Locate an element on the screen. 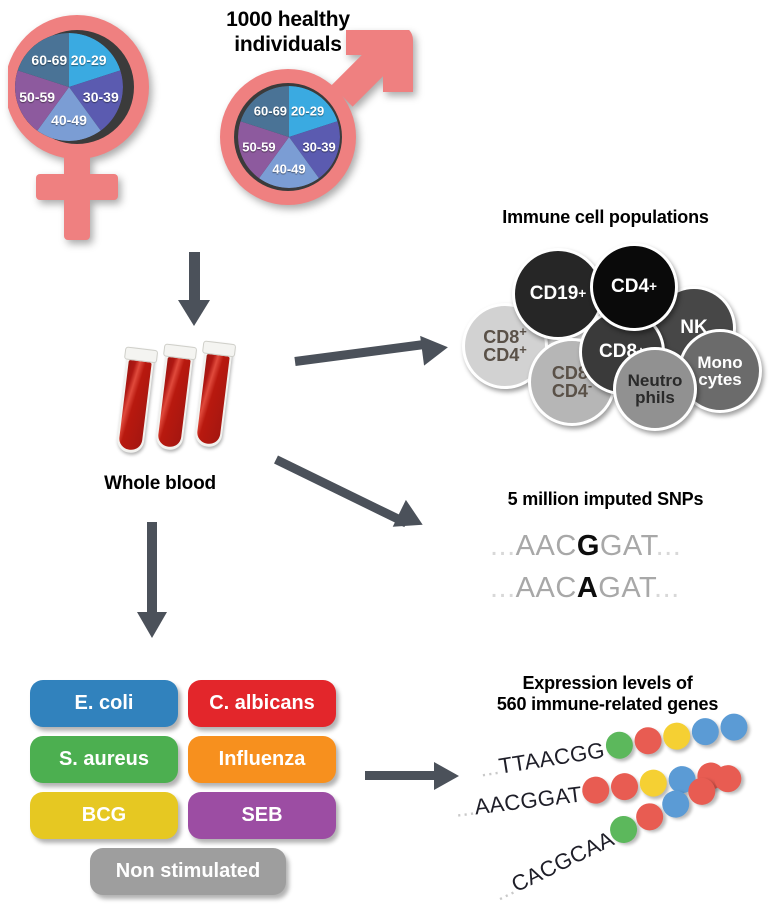 This screenshot has height=922, width=771. cell-neutrophils: Neutro phils is located at coordinates (655, 389).